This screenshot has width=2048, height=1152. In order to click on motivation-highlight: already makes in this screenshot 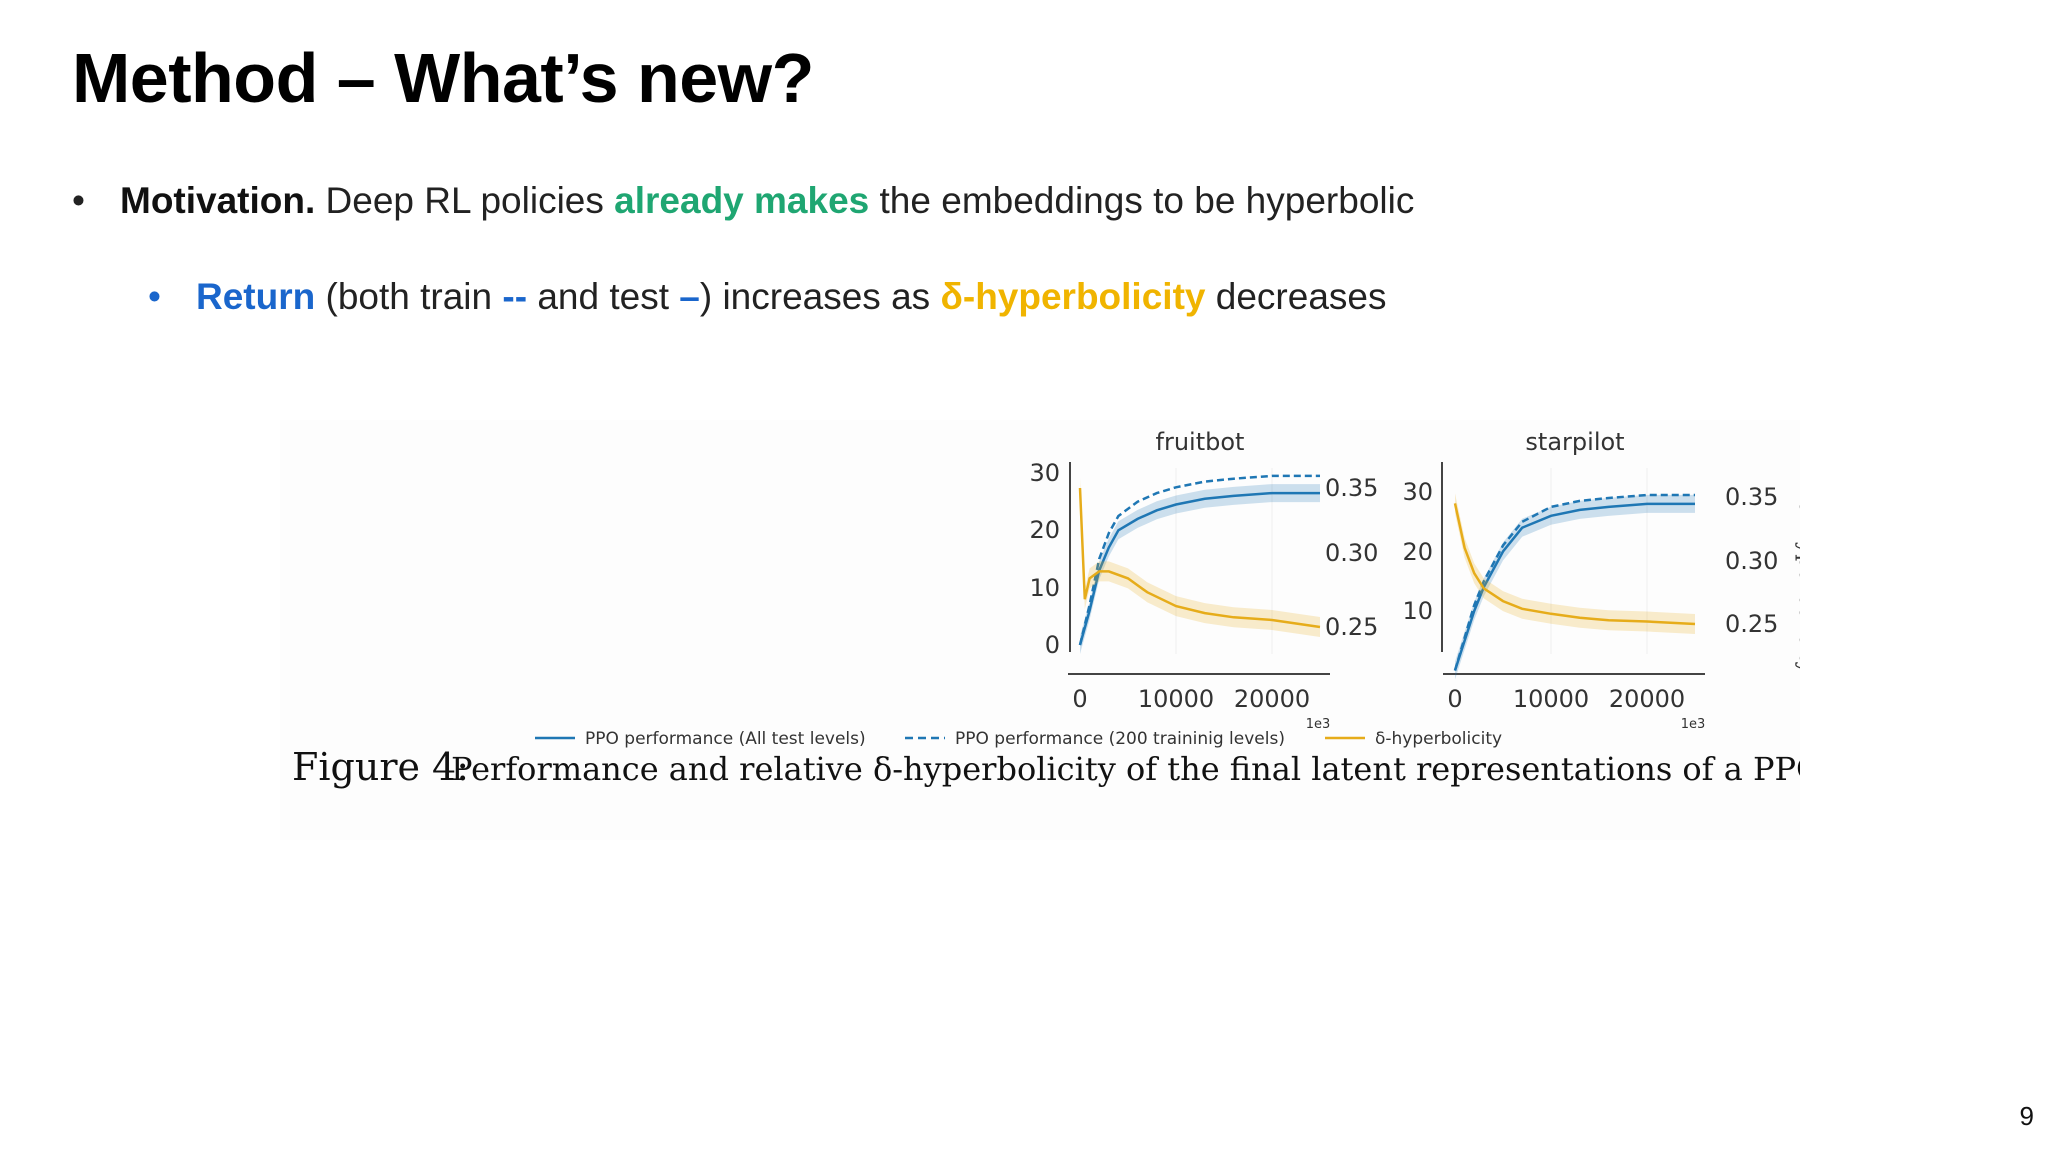, I will do `click(742, 200)`.